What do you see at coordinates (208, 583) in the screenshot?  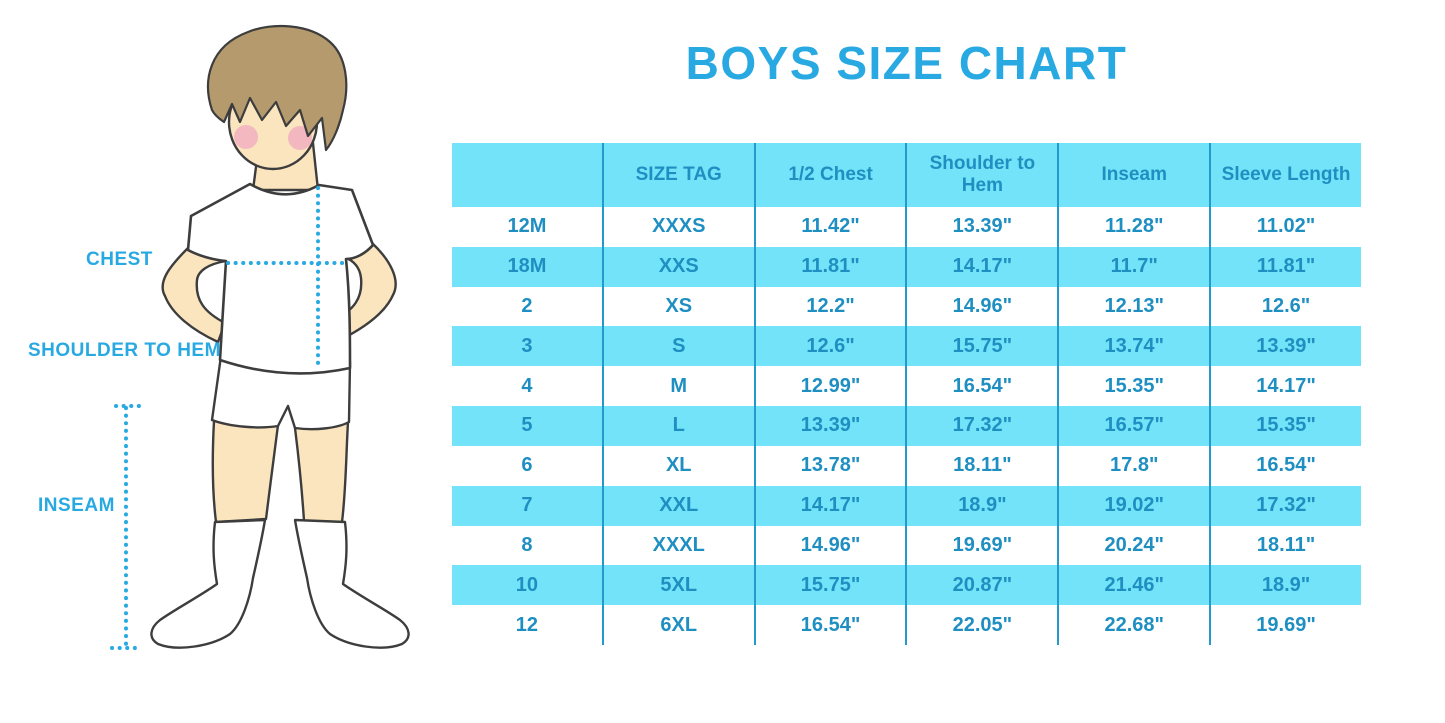 I see `left-sock` at bounding box center [208, 583].